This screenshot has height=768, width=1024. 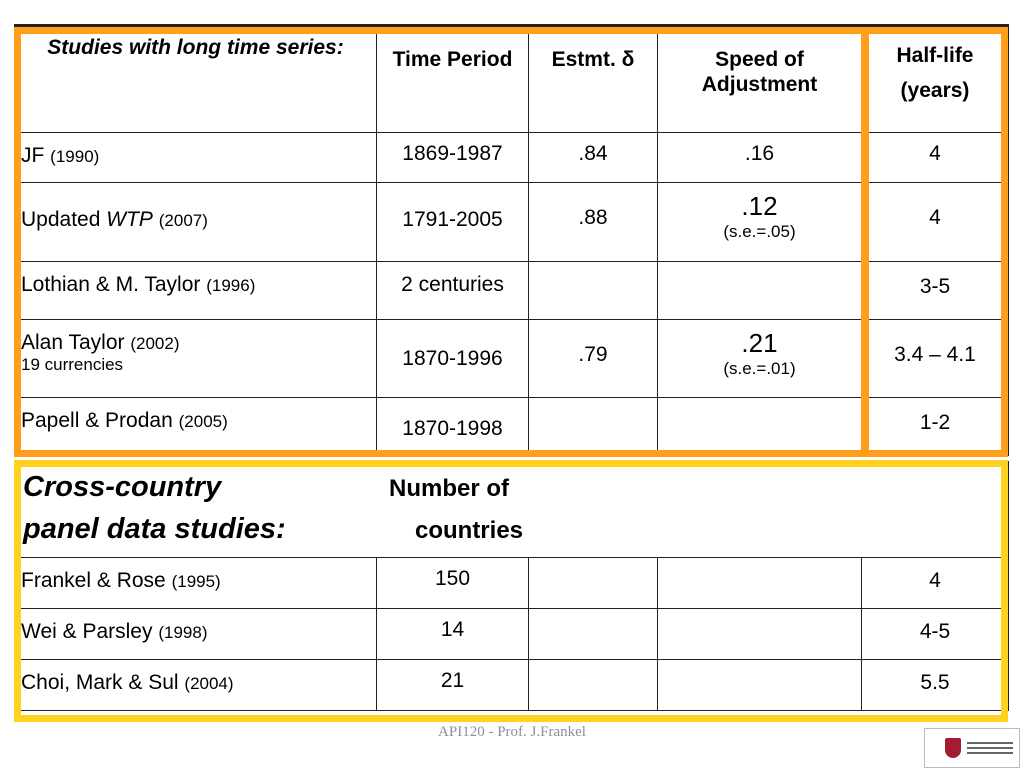 I want to click on estmt-value: .88, so click(x=593, y=222).